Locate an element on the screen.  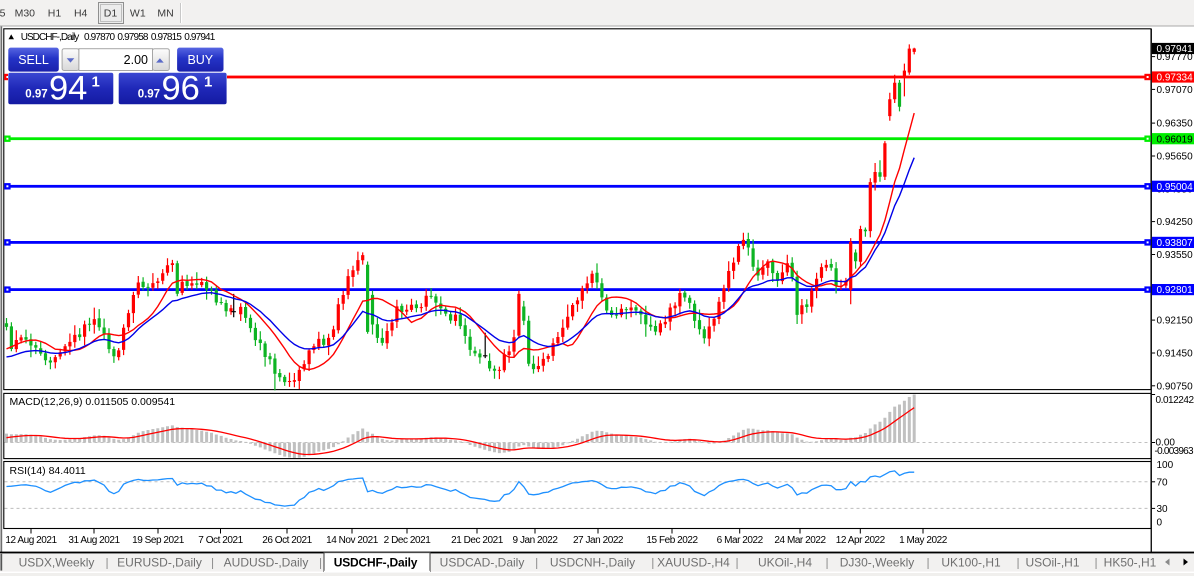
svg-text: H1 is located at coordinates (55, 14).